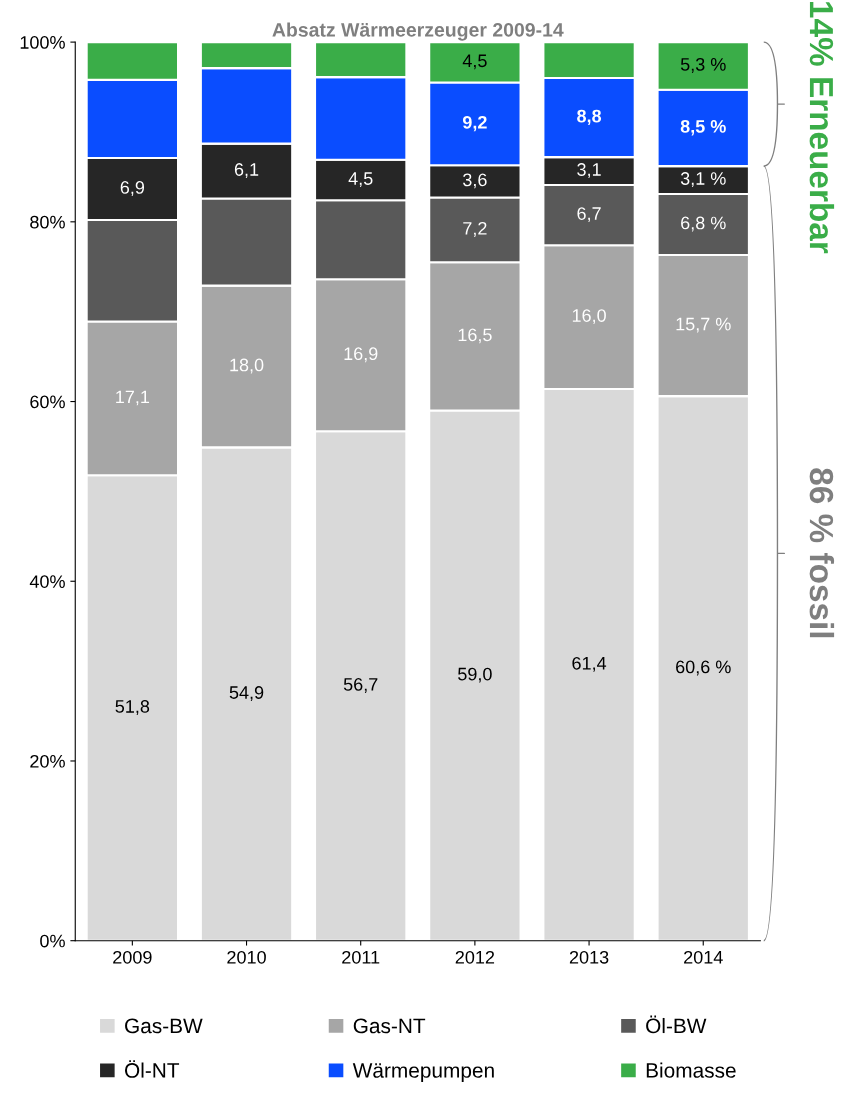 Image resolution: width=865 pixels, height=1108 pixels. I want to click on data-label: 17,1, so click(133, 398).